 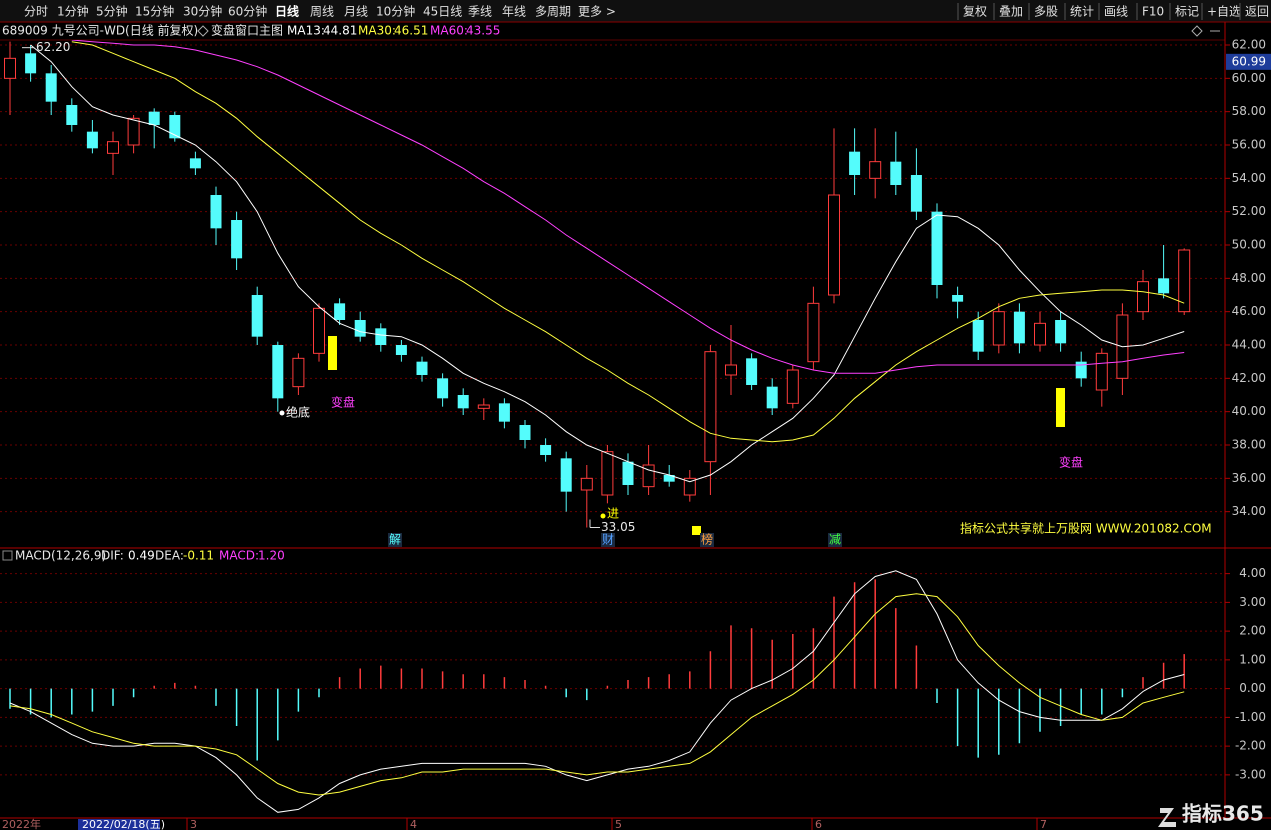 What do you see at coordinates (818, 824) in the screenshot?
I see `date-label: 6` at bounding box center [818, 824].